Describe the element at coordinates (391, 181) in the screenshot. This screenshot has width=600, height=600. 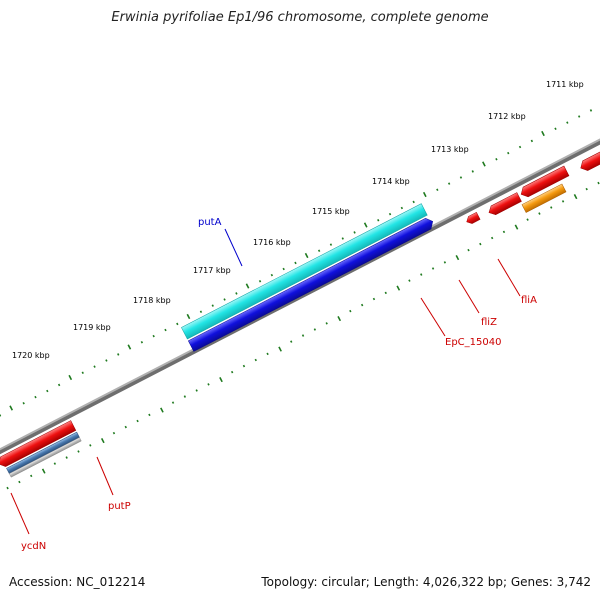
I see `tick-label-1714: 1714 kbp` at that location.